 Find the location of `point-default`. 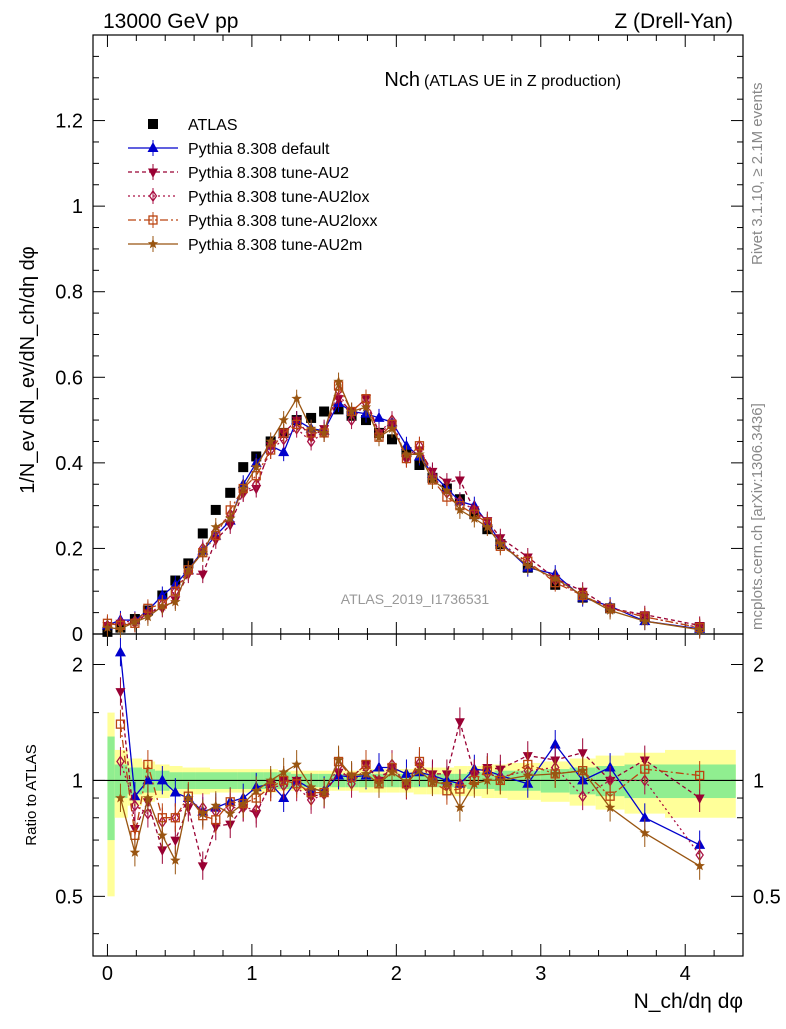

point-default is located at coordinates (379, 416).